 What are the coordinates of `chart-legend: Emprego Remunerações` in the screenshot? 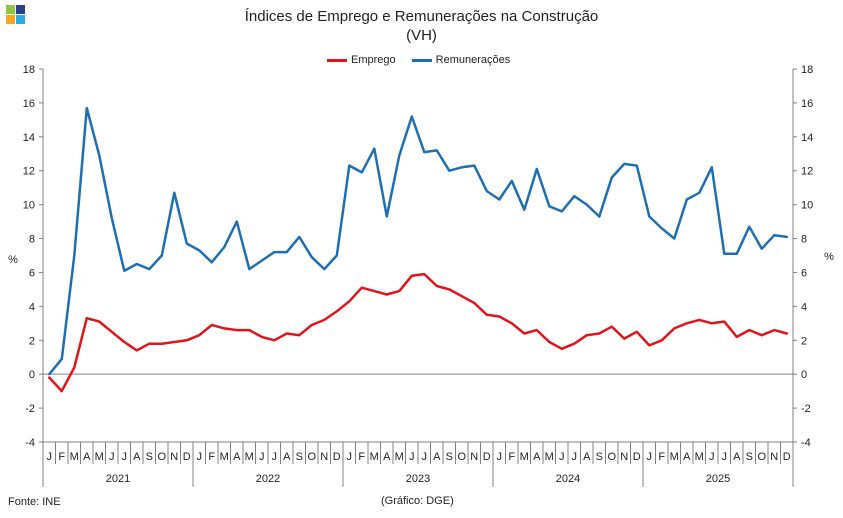 It's located at (426, 60).